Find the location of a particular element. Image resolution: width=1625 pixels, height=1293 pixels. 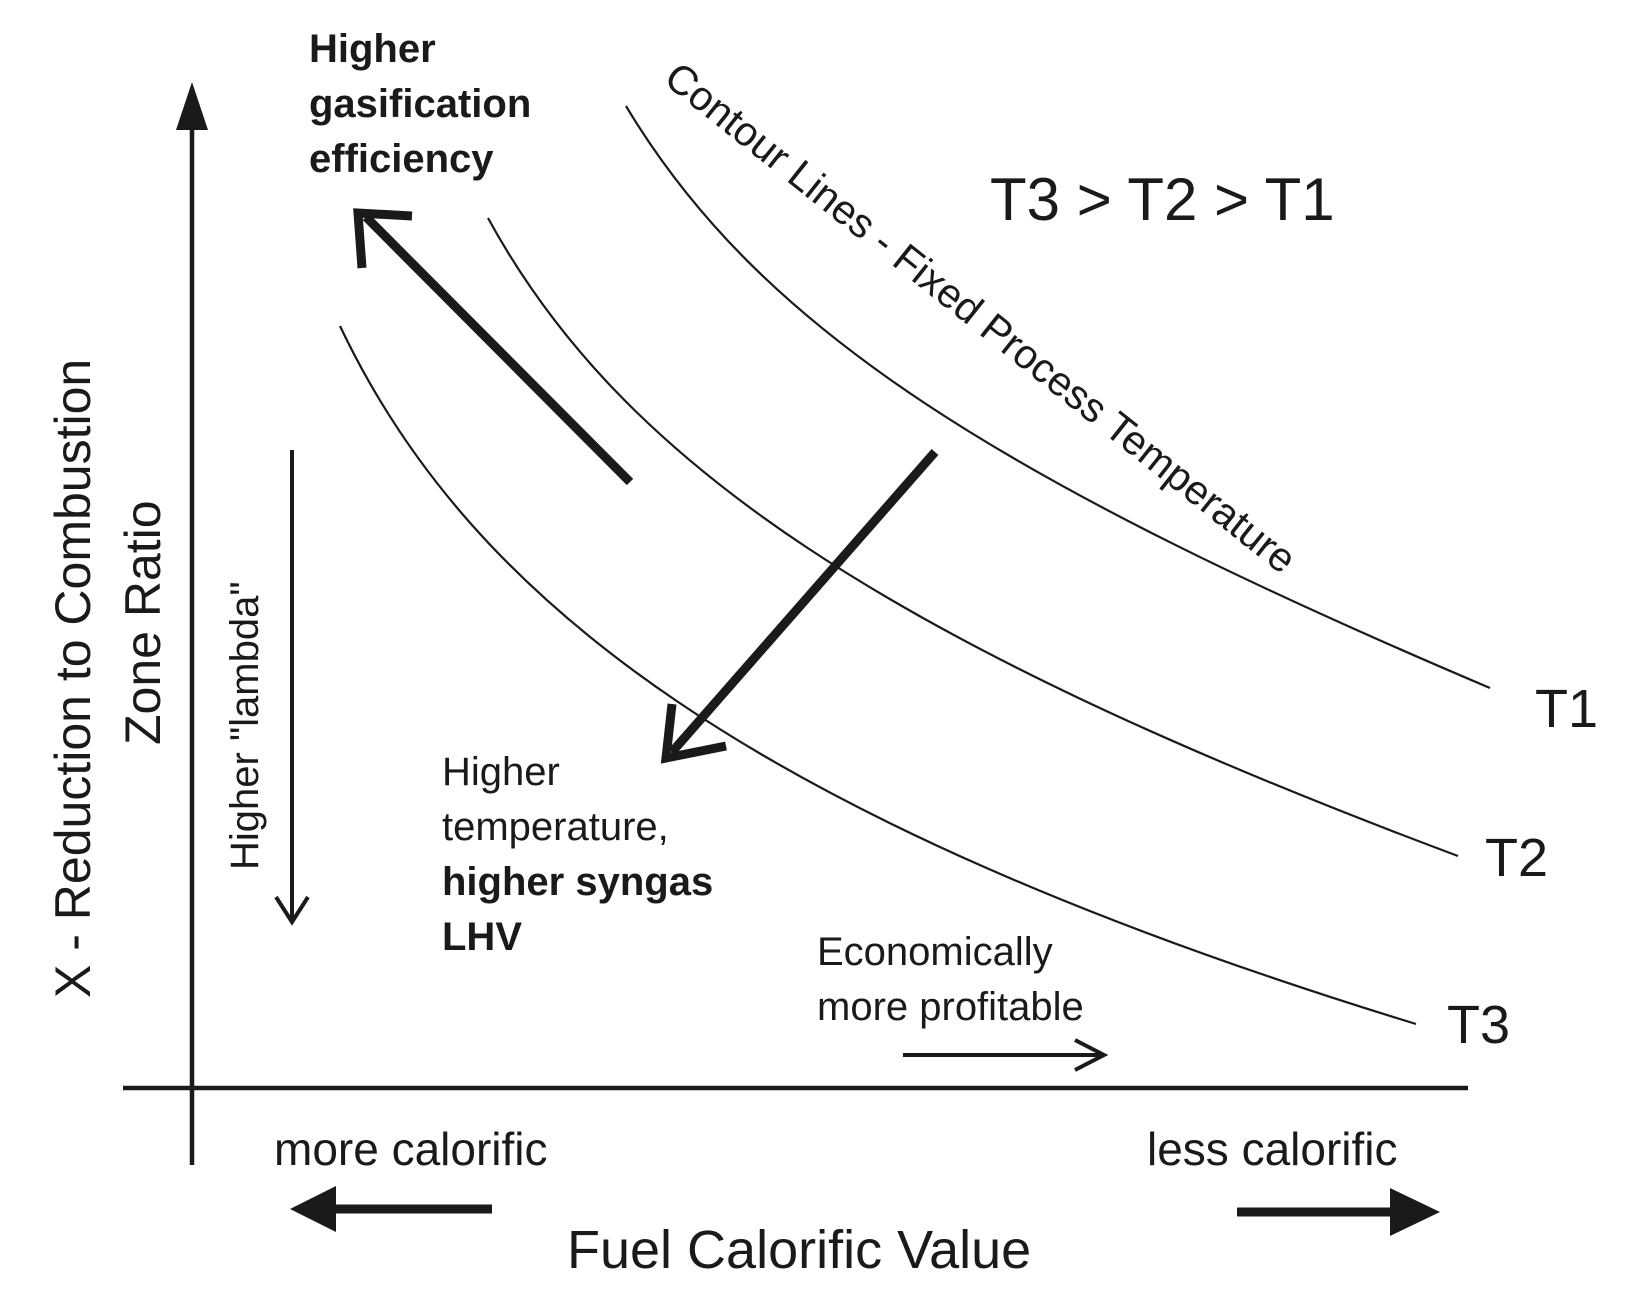

temperature-arrowhead is located at coordinates (693, 733).